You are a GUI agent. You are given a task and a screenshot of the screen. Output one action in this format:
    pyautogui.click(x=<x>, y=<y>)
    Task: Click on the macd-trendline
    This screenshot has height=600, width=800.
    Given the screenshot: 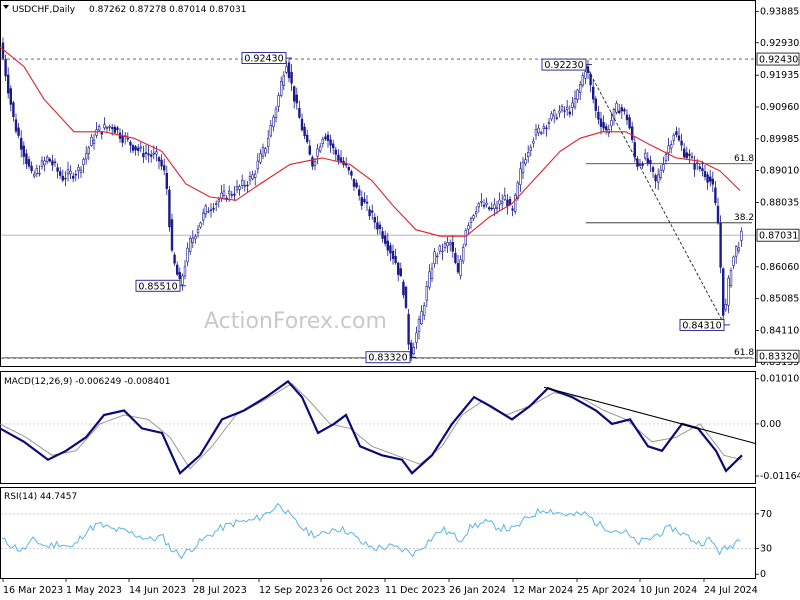 What is the action you would take?
    pyautogui.click(x=650, y=415)
    